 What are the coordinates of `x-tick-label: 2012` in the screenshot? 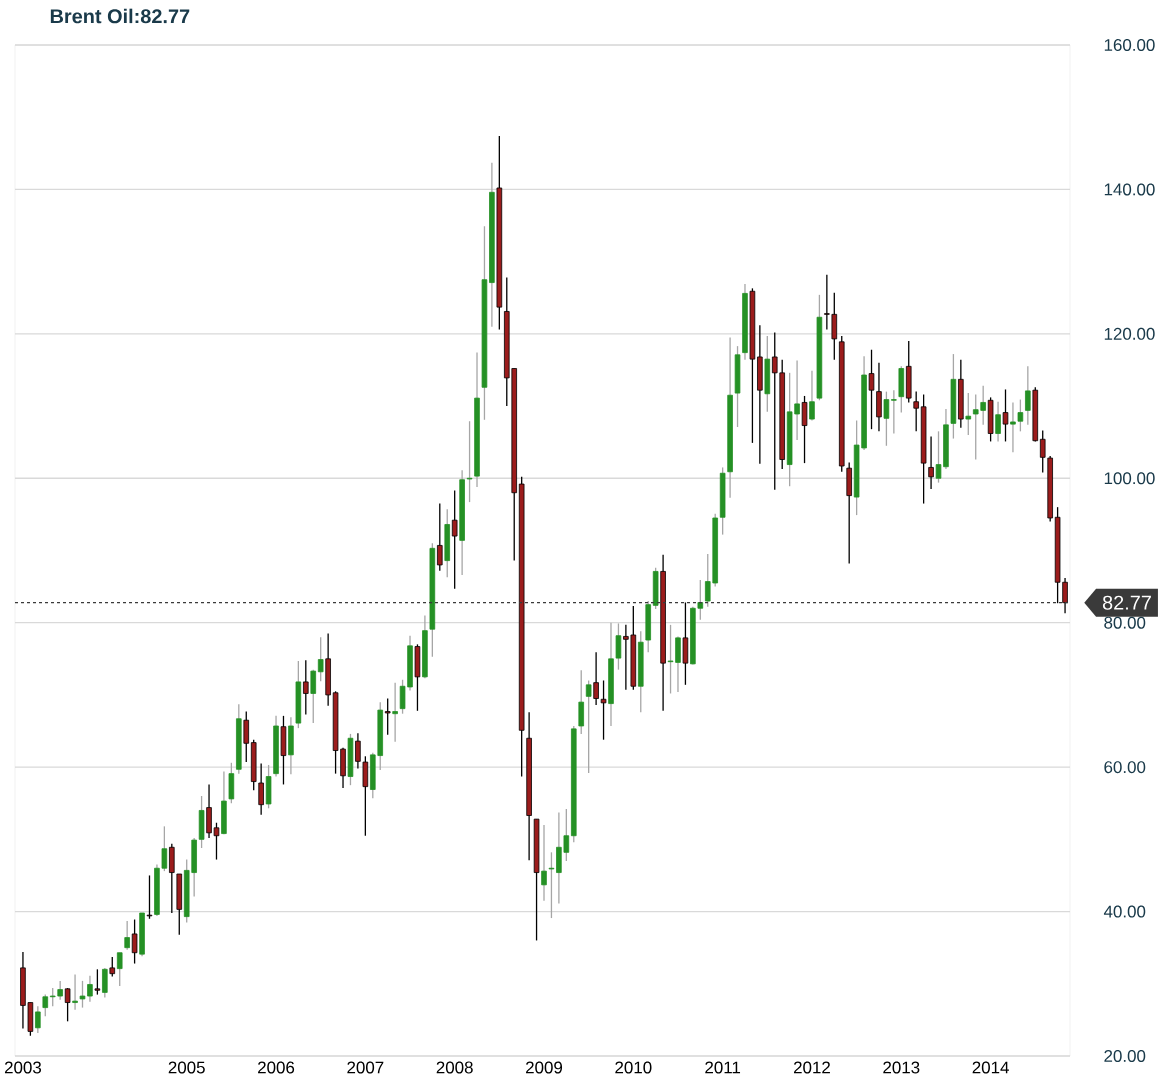 It's located at (811, 1067).